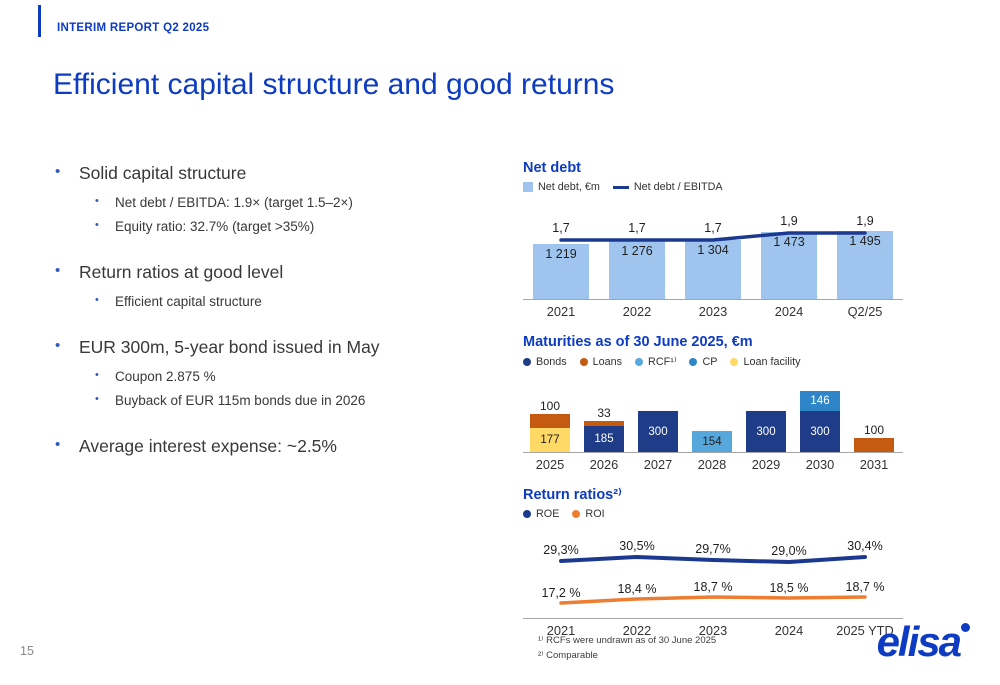 Image resolution: width=1000 pixels, height=685 pixels. I want to click on net-debt-bar: 1 276, so click(637, 270).